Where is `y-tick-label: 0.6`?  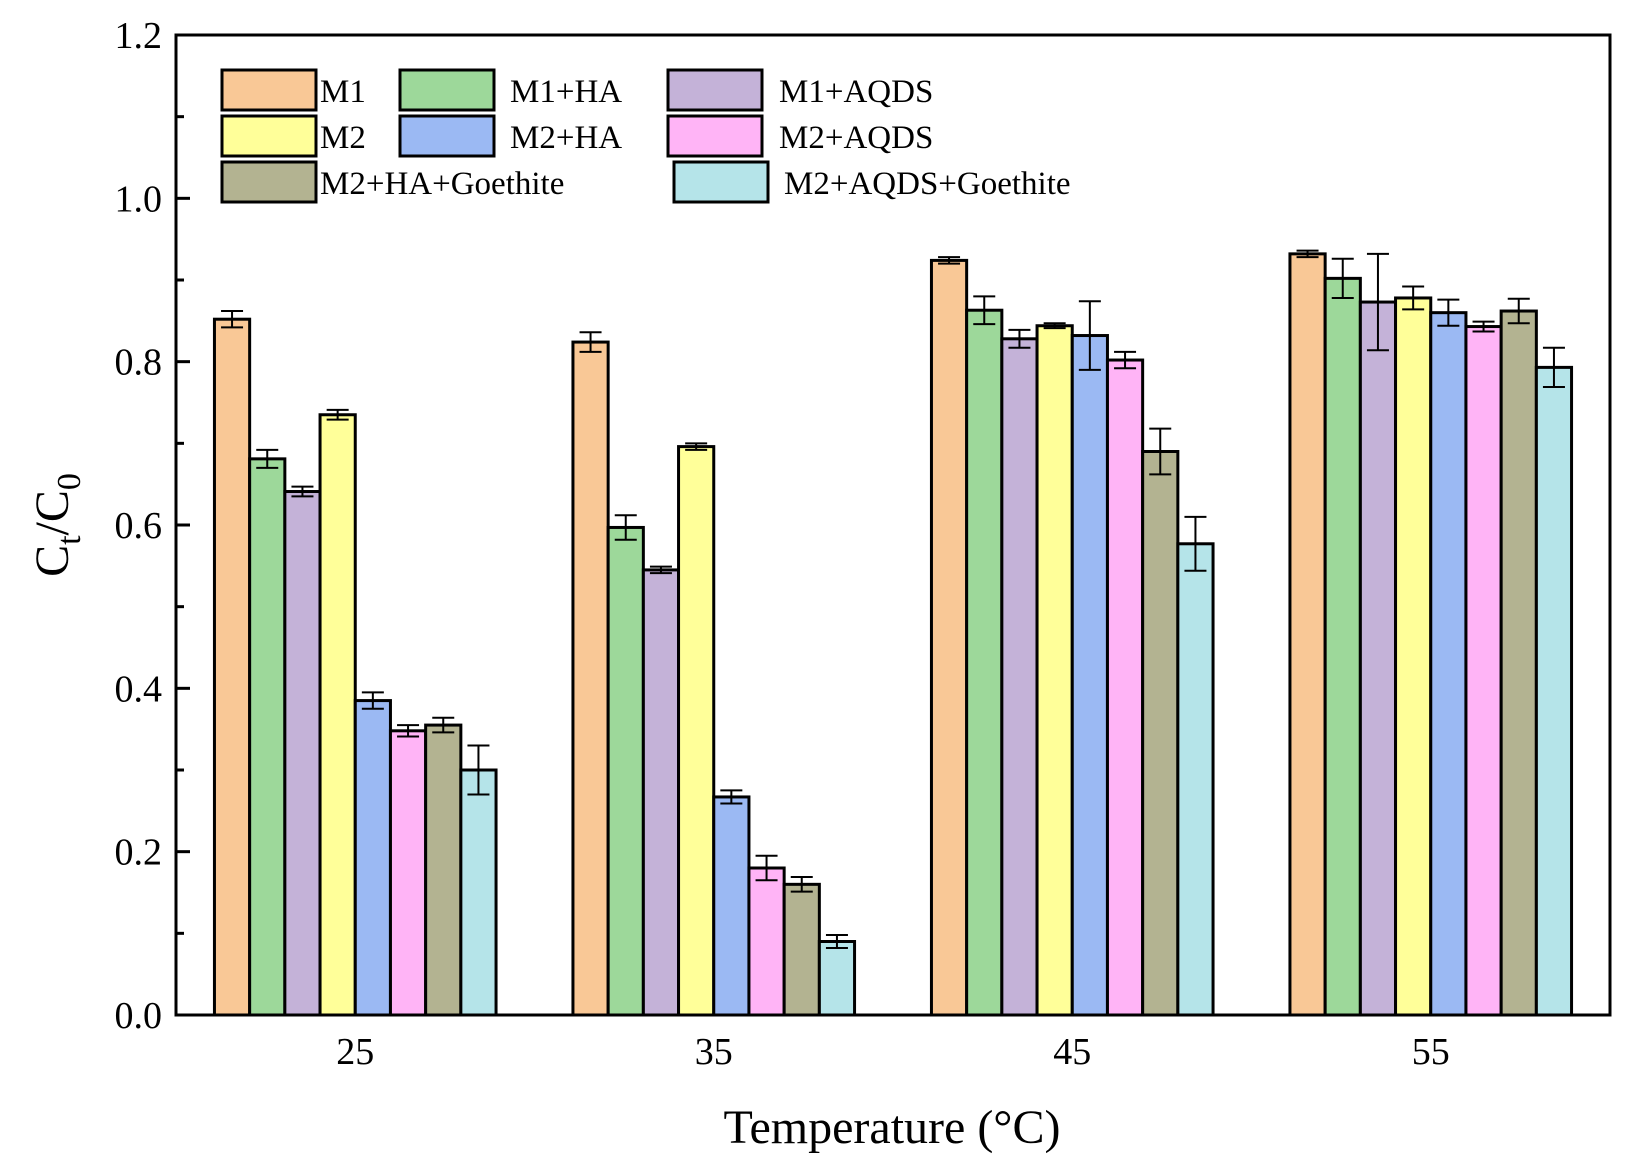 y-tick-label: 0.6 is located at coordinates (139, 526).